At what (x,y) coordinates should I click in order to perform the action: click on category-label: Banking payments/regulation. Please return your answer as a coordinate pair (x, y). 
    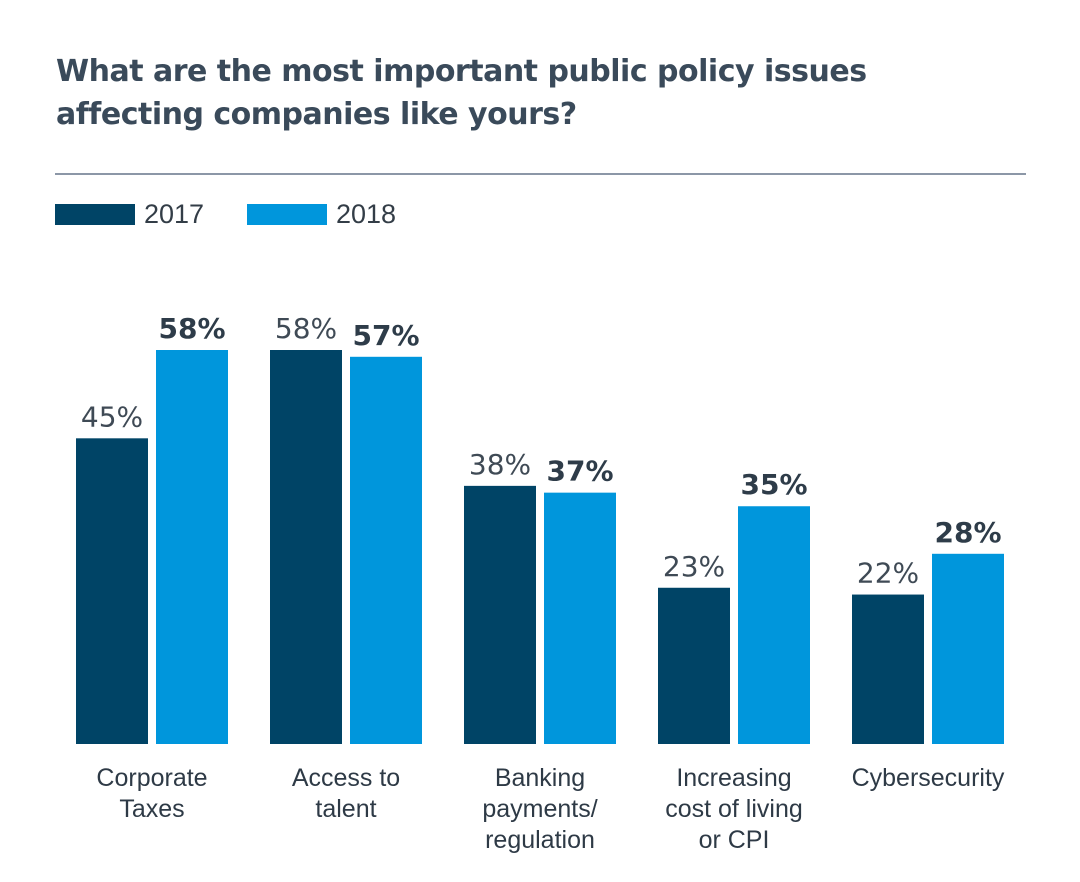
    Looking at the image, I should click on (539, 809).